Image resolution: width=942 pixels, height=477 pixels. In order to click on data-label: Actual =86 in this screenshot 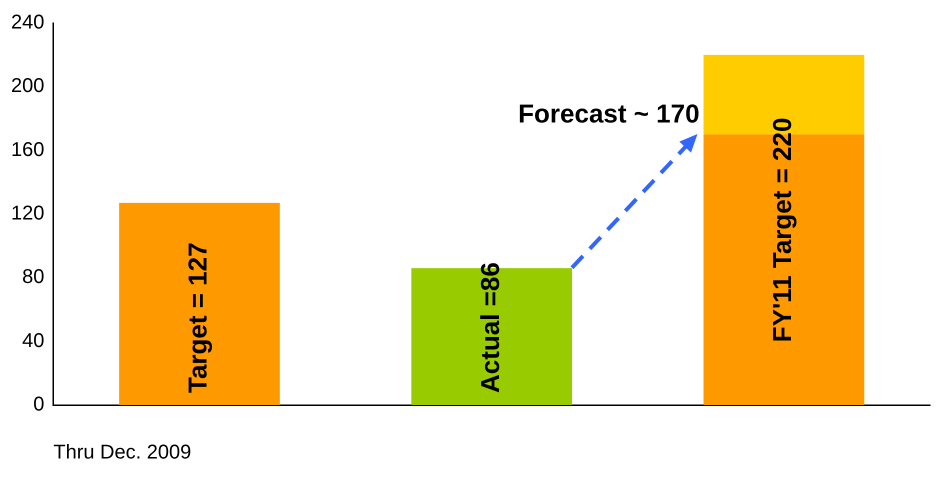, I will do `click(489, 327)`.